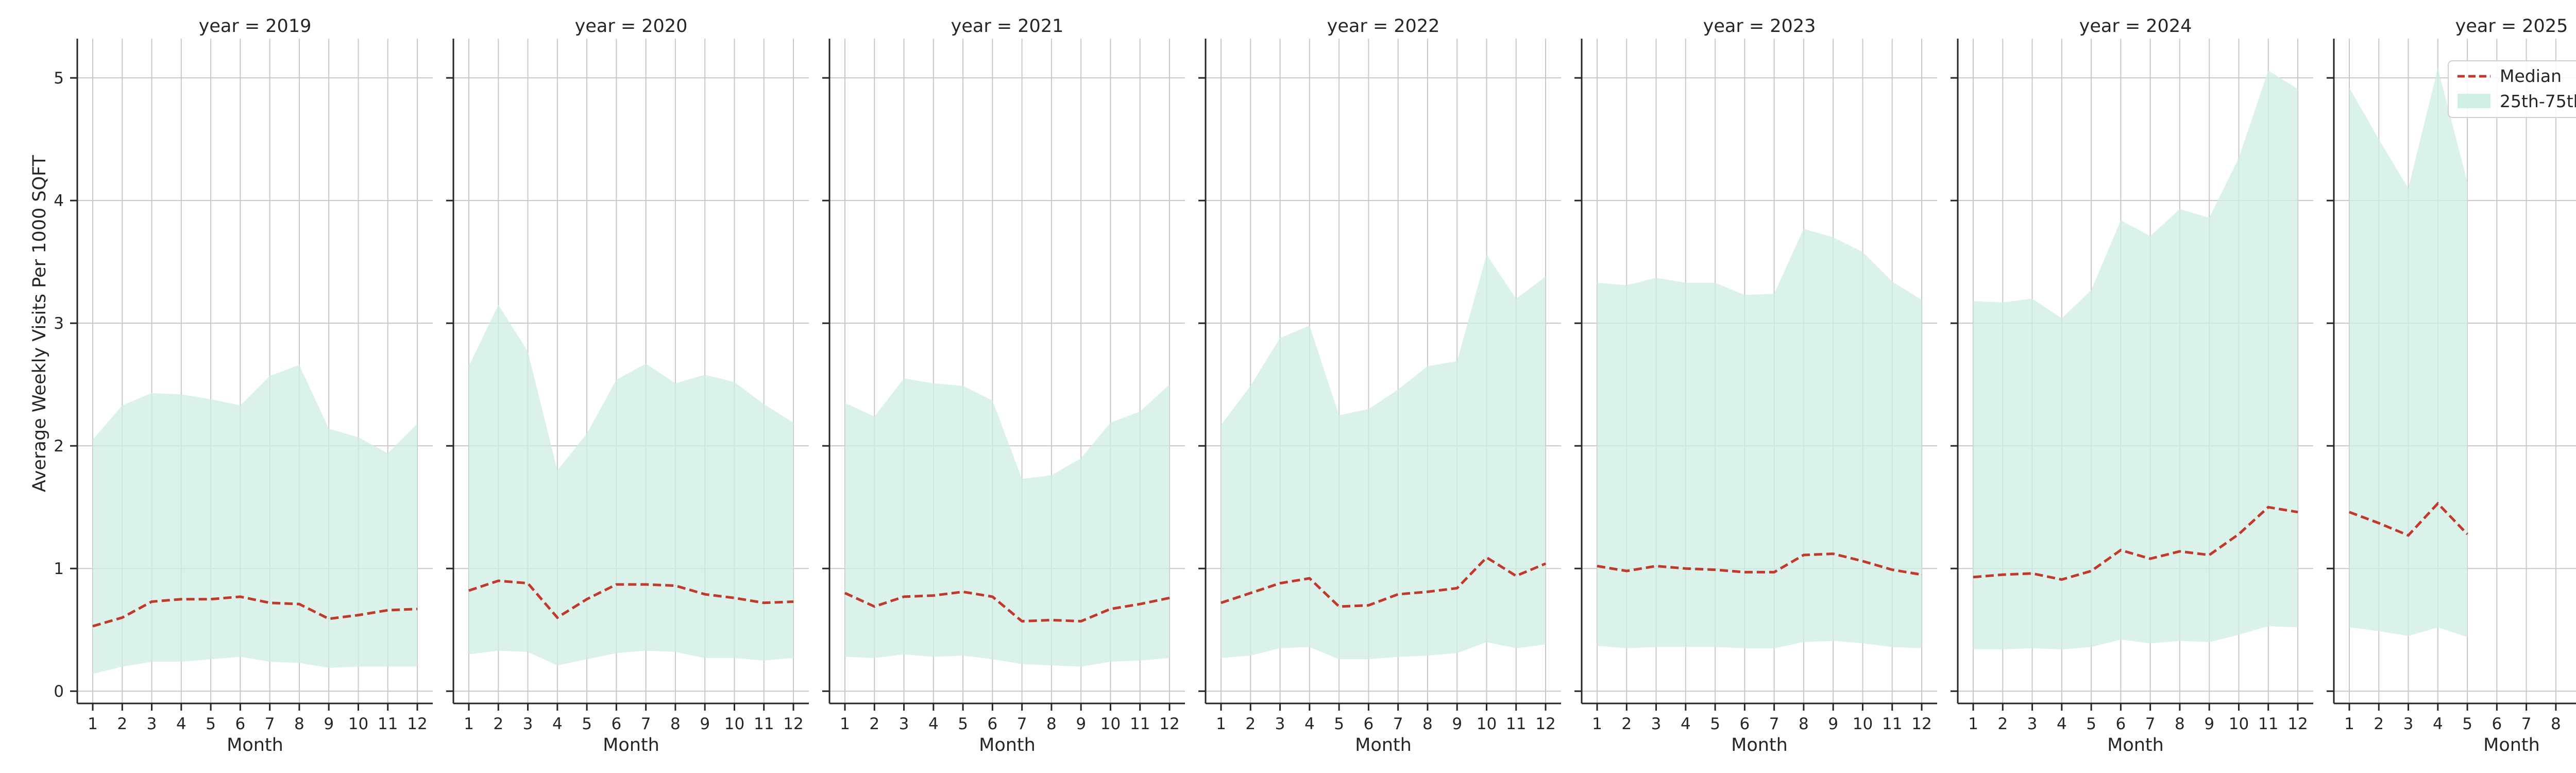  Describe the element at coordinates (59, 691) in the screenshot. I see `y-tick-label: 0` at that location.